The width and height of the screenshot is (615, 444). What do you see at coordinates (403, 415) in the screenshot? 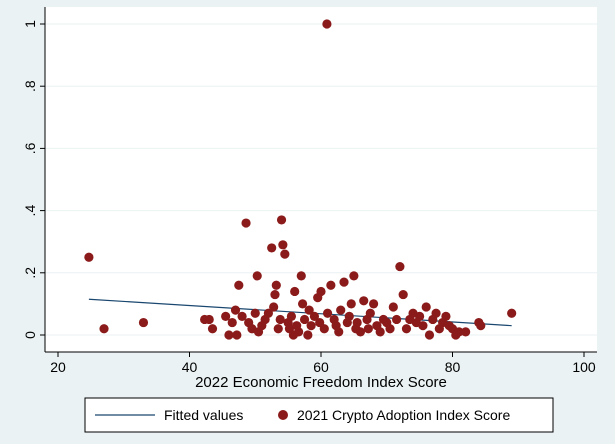
I see `legend-label-crypto: 2021 Crypto Adoption Index Score` at bounding box center [403, 415].